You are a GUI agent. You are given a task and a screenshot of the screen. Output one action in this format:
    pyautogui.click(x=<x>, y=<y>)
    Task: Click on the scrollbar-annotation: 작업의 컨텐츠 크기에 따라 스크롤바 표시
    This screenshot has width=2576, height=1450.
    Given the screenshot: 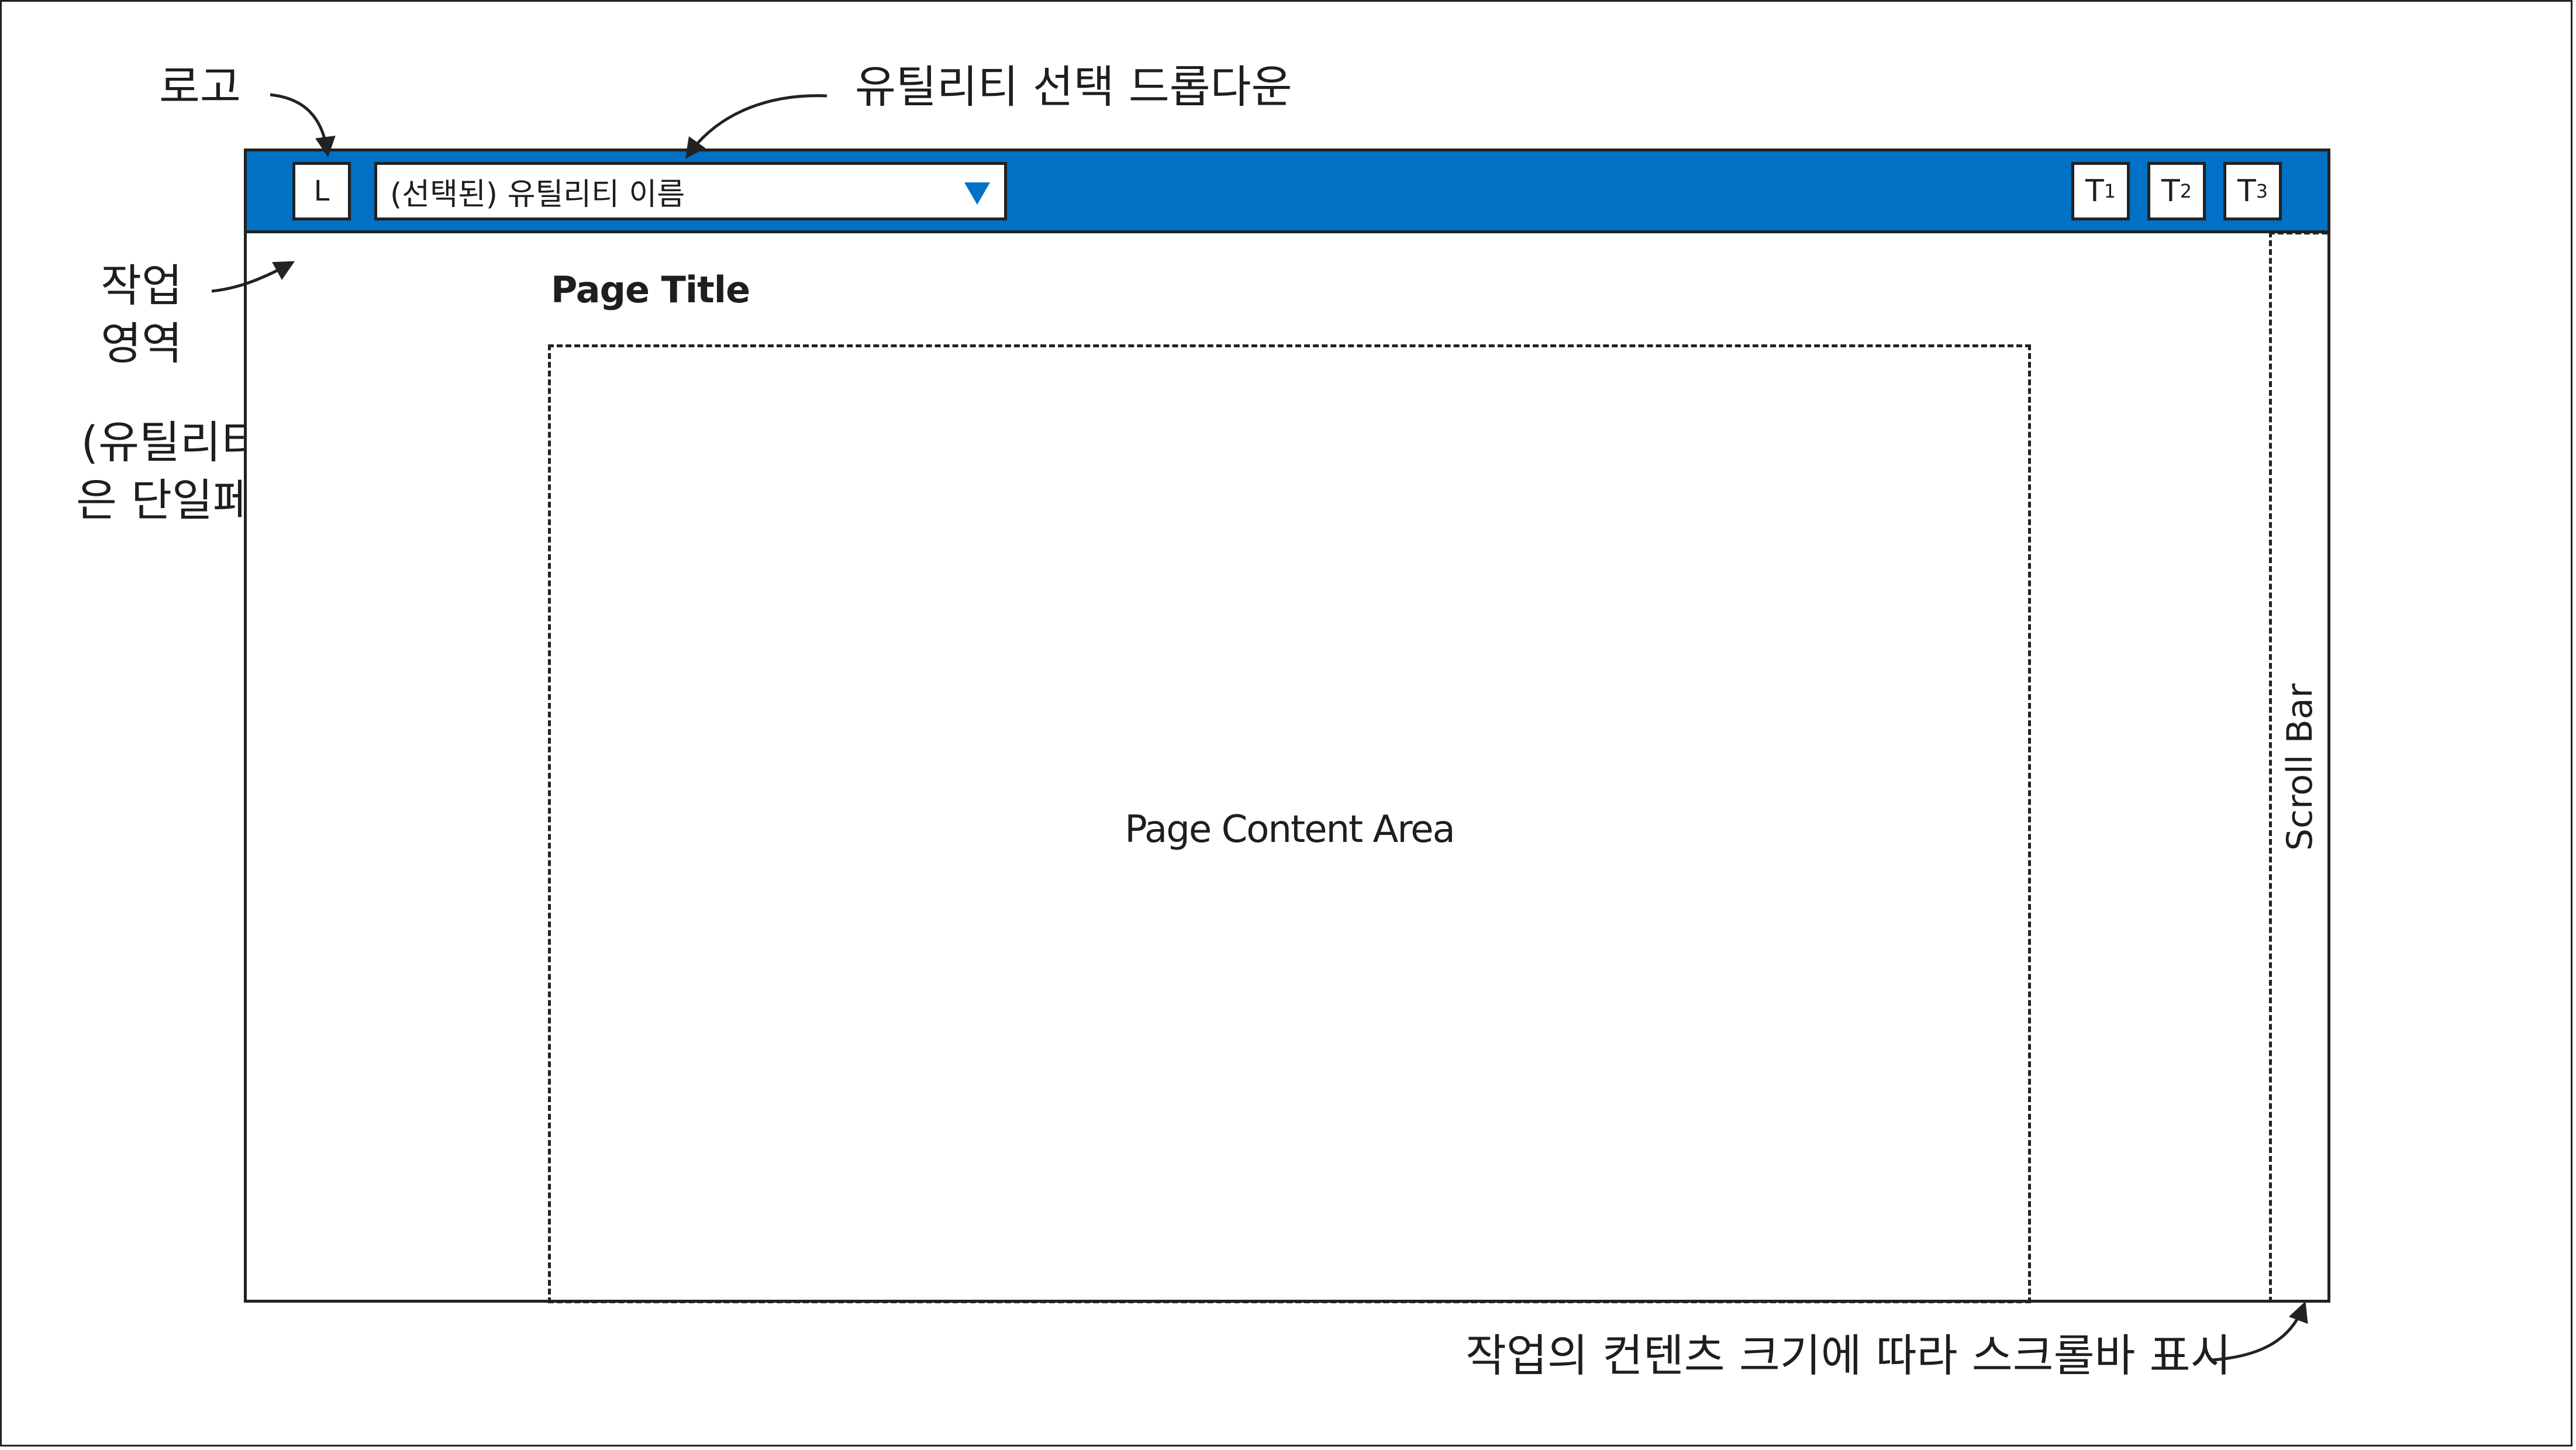 What is the action you would take?
    pyautogui.click(x=1849, y=1356)
    